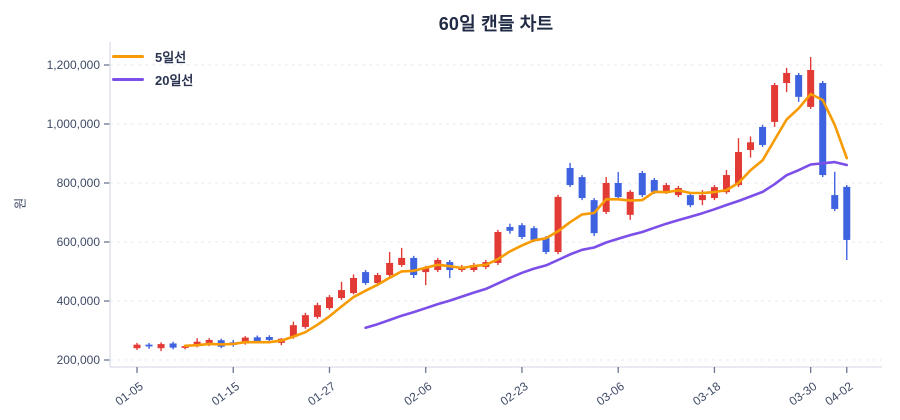 The image size is (900, 420). Describe the element at coordinates (79, 183) in the screenshot. I see `svg-text: 800,000` at that location.